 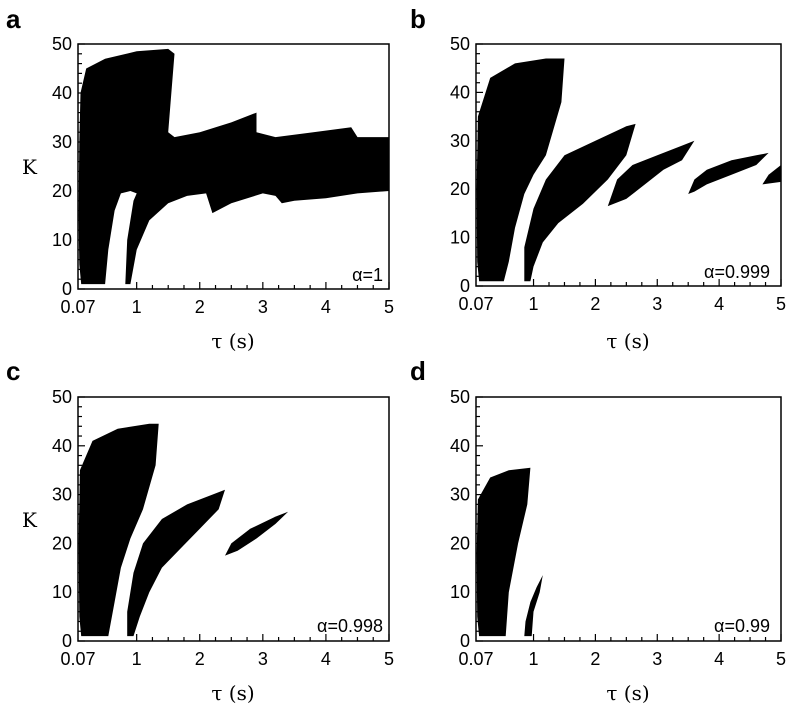 What do you see at coordinates (418, 371) in the screenshot?
I see `panel-letter: d` at bounding box center [418, 371].